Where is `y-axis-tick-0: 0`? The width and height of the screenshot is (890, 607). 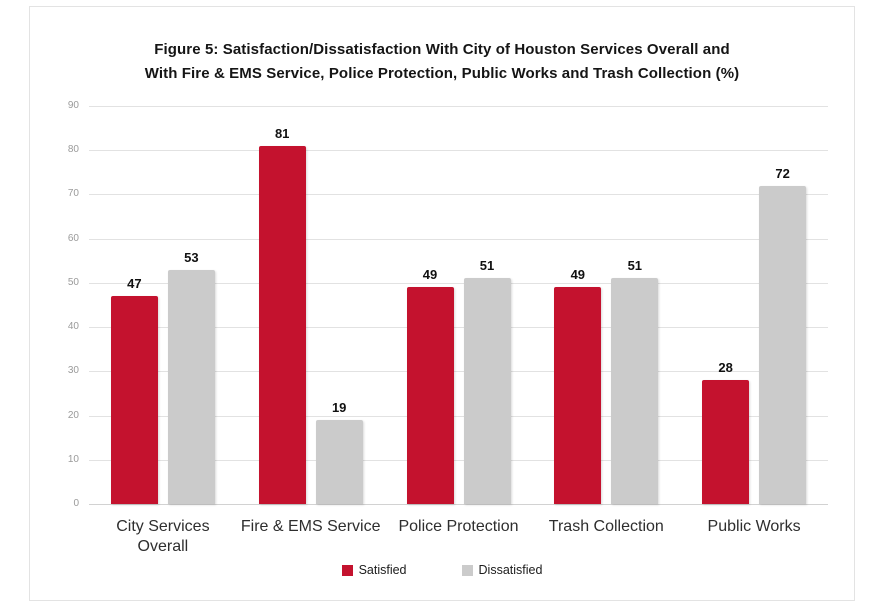
y-axis-tick-0: 0 is located at coordinates (76, 503).